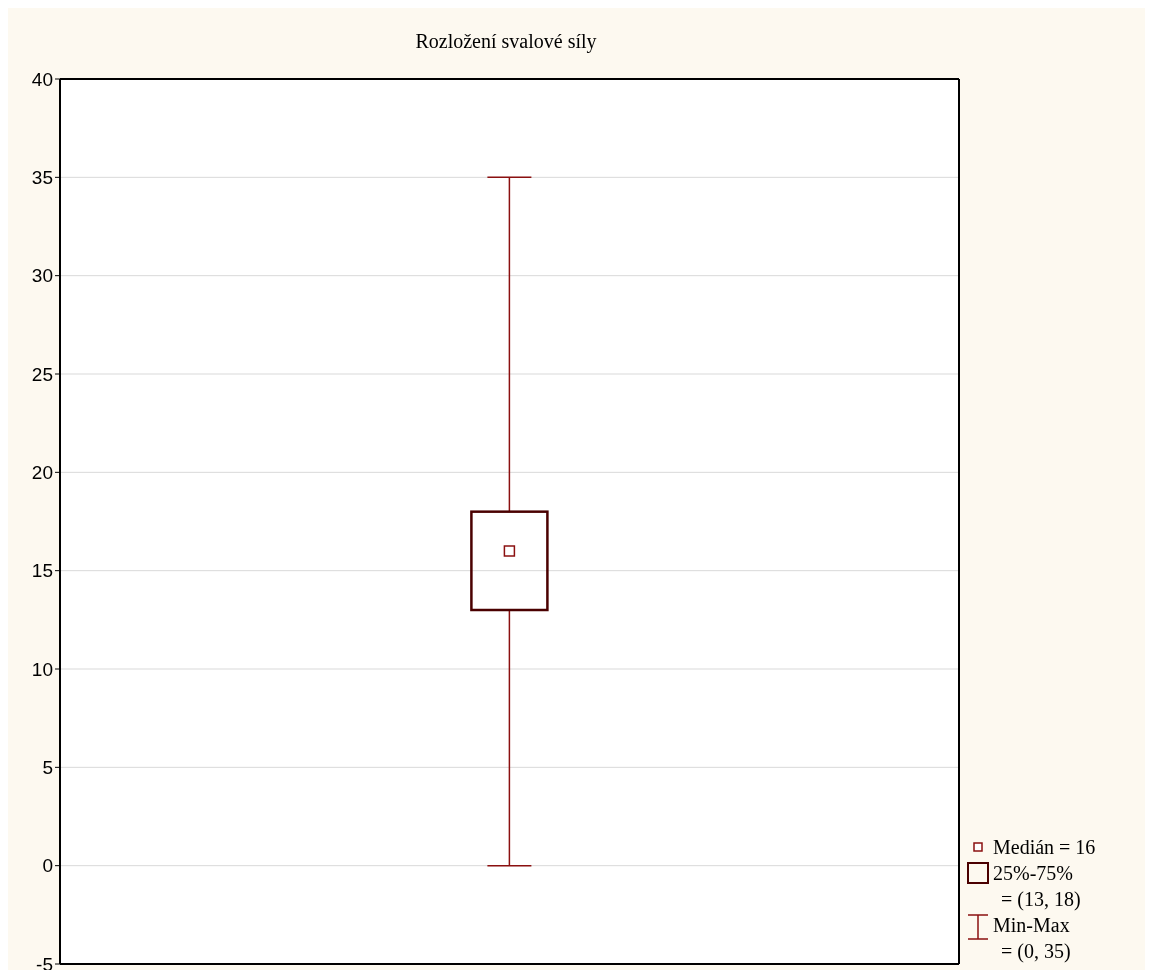  What do you see at coordinates (1033, 873) in the screenshot?
I see `text: 25%-75%` at bounding box center [1033, 873].